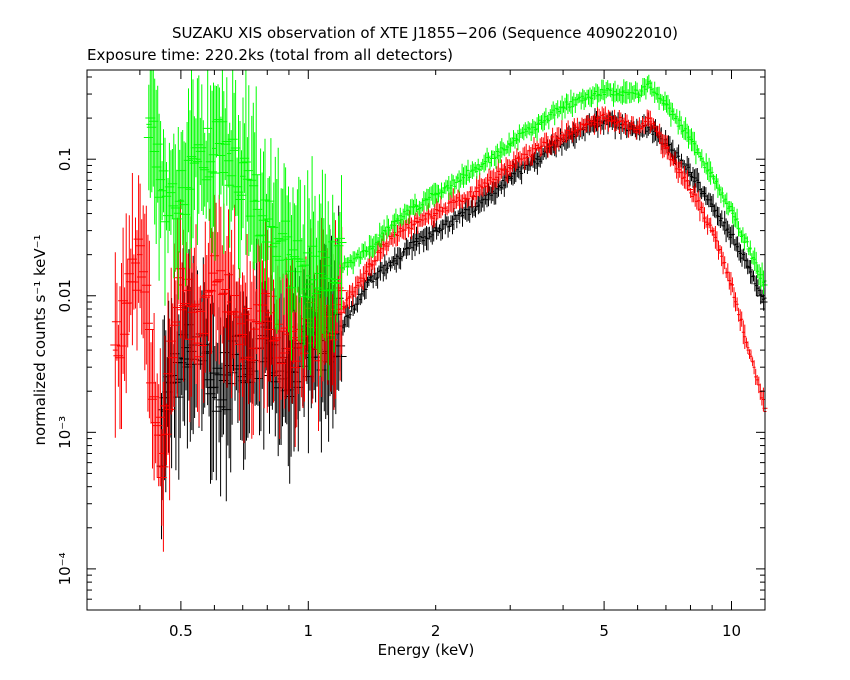 The height and width of the screenshot is (680, 850). I want to click on y-tick-label: 10⁻⁴, so click(65, 568).